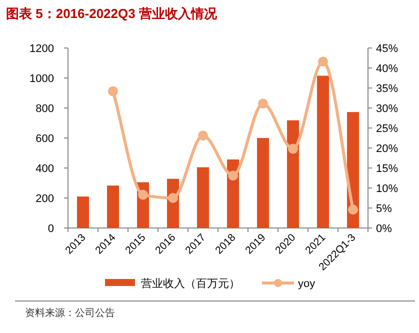 The width and height of the screenshot is (419, 333). Describe the element at coordinates (387, 49) in the screenshot. I see `y2-tick-label: 45%` at that location.